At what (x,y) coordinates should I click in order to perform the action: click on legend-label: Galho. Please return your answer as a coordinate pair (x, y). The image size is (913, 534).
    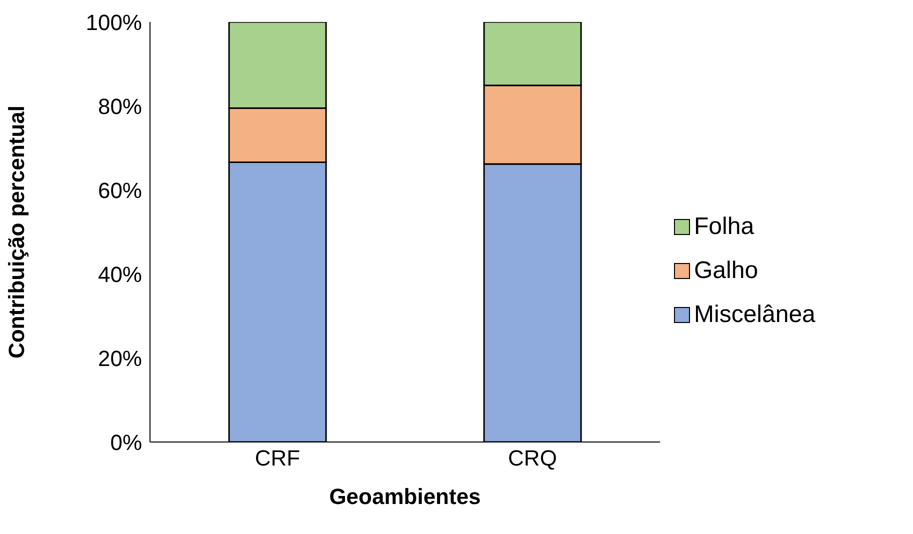
    Looking at the image, I should click on (726, 271).